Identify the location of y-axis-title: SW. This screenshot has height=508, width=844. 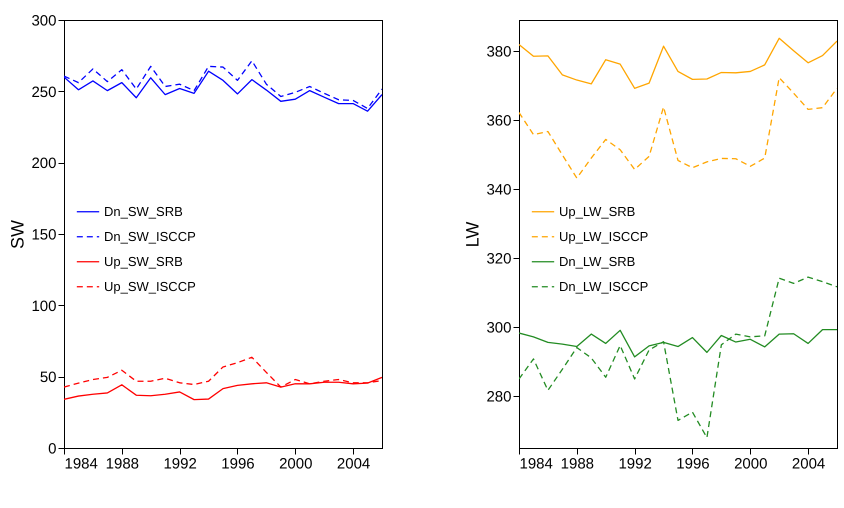
(17, 234).